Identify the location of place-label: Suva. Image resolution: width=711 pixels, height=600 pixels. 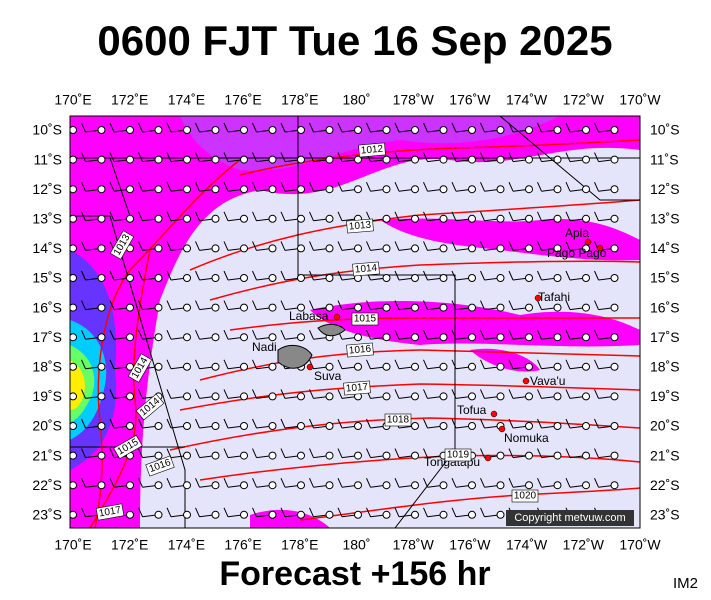
(328, 376).